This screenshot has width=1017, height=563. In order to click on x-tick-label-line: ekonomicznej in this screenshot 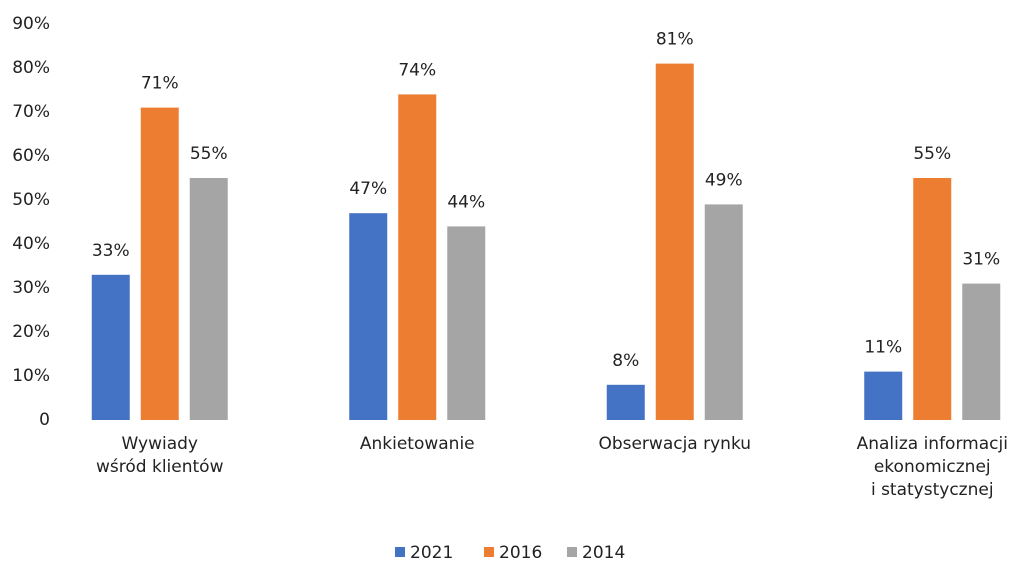, I will do `click(932, 467)`.